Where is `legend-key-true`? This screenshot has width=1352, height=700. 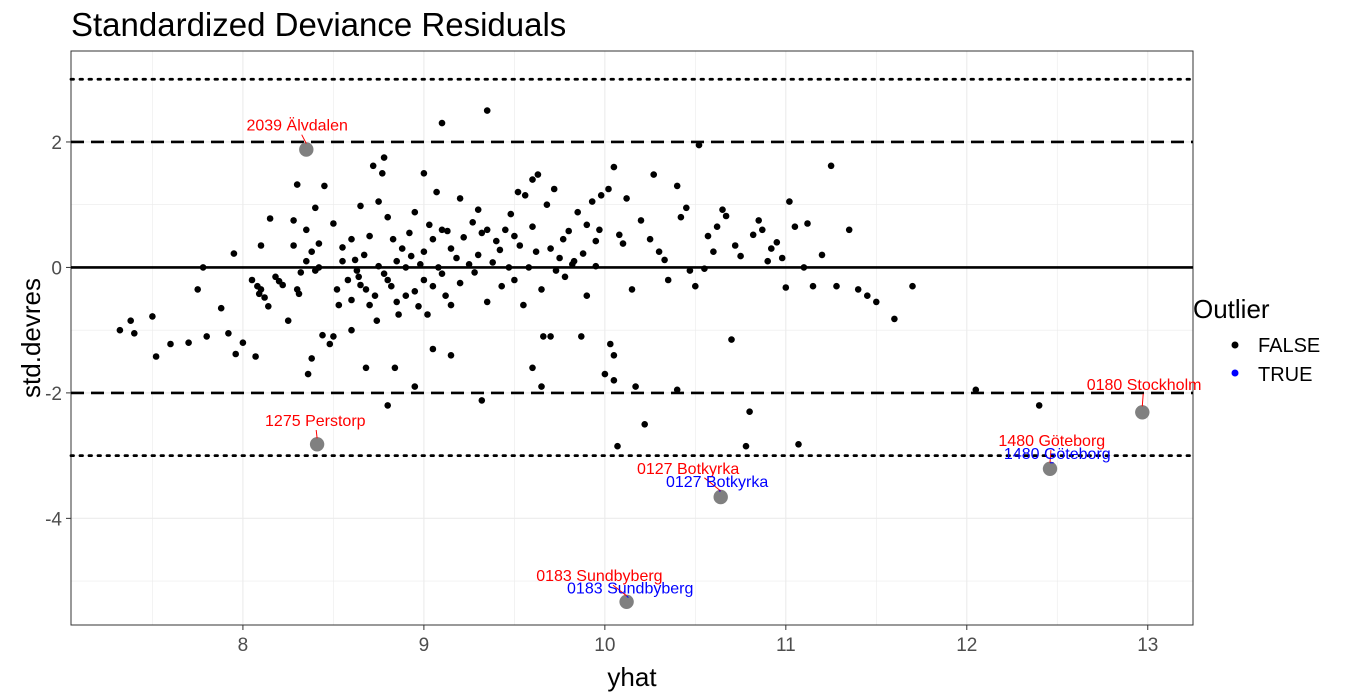
legend-key-true is located at coordinates (1235, 373).